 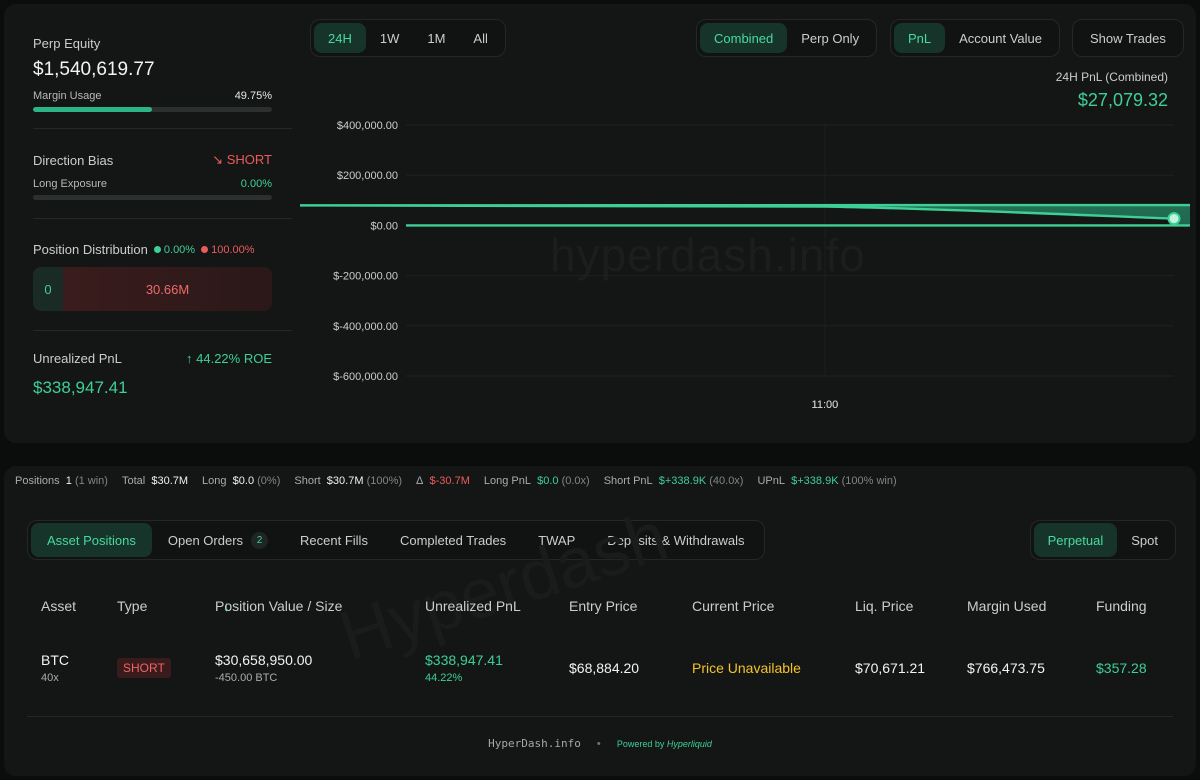 I want to click on status-badge: SHORT, so click(x=144, y=668).